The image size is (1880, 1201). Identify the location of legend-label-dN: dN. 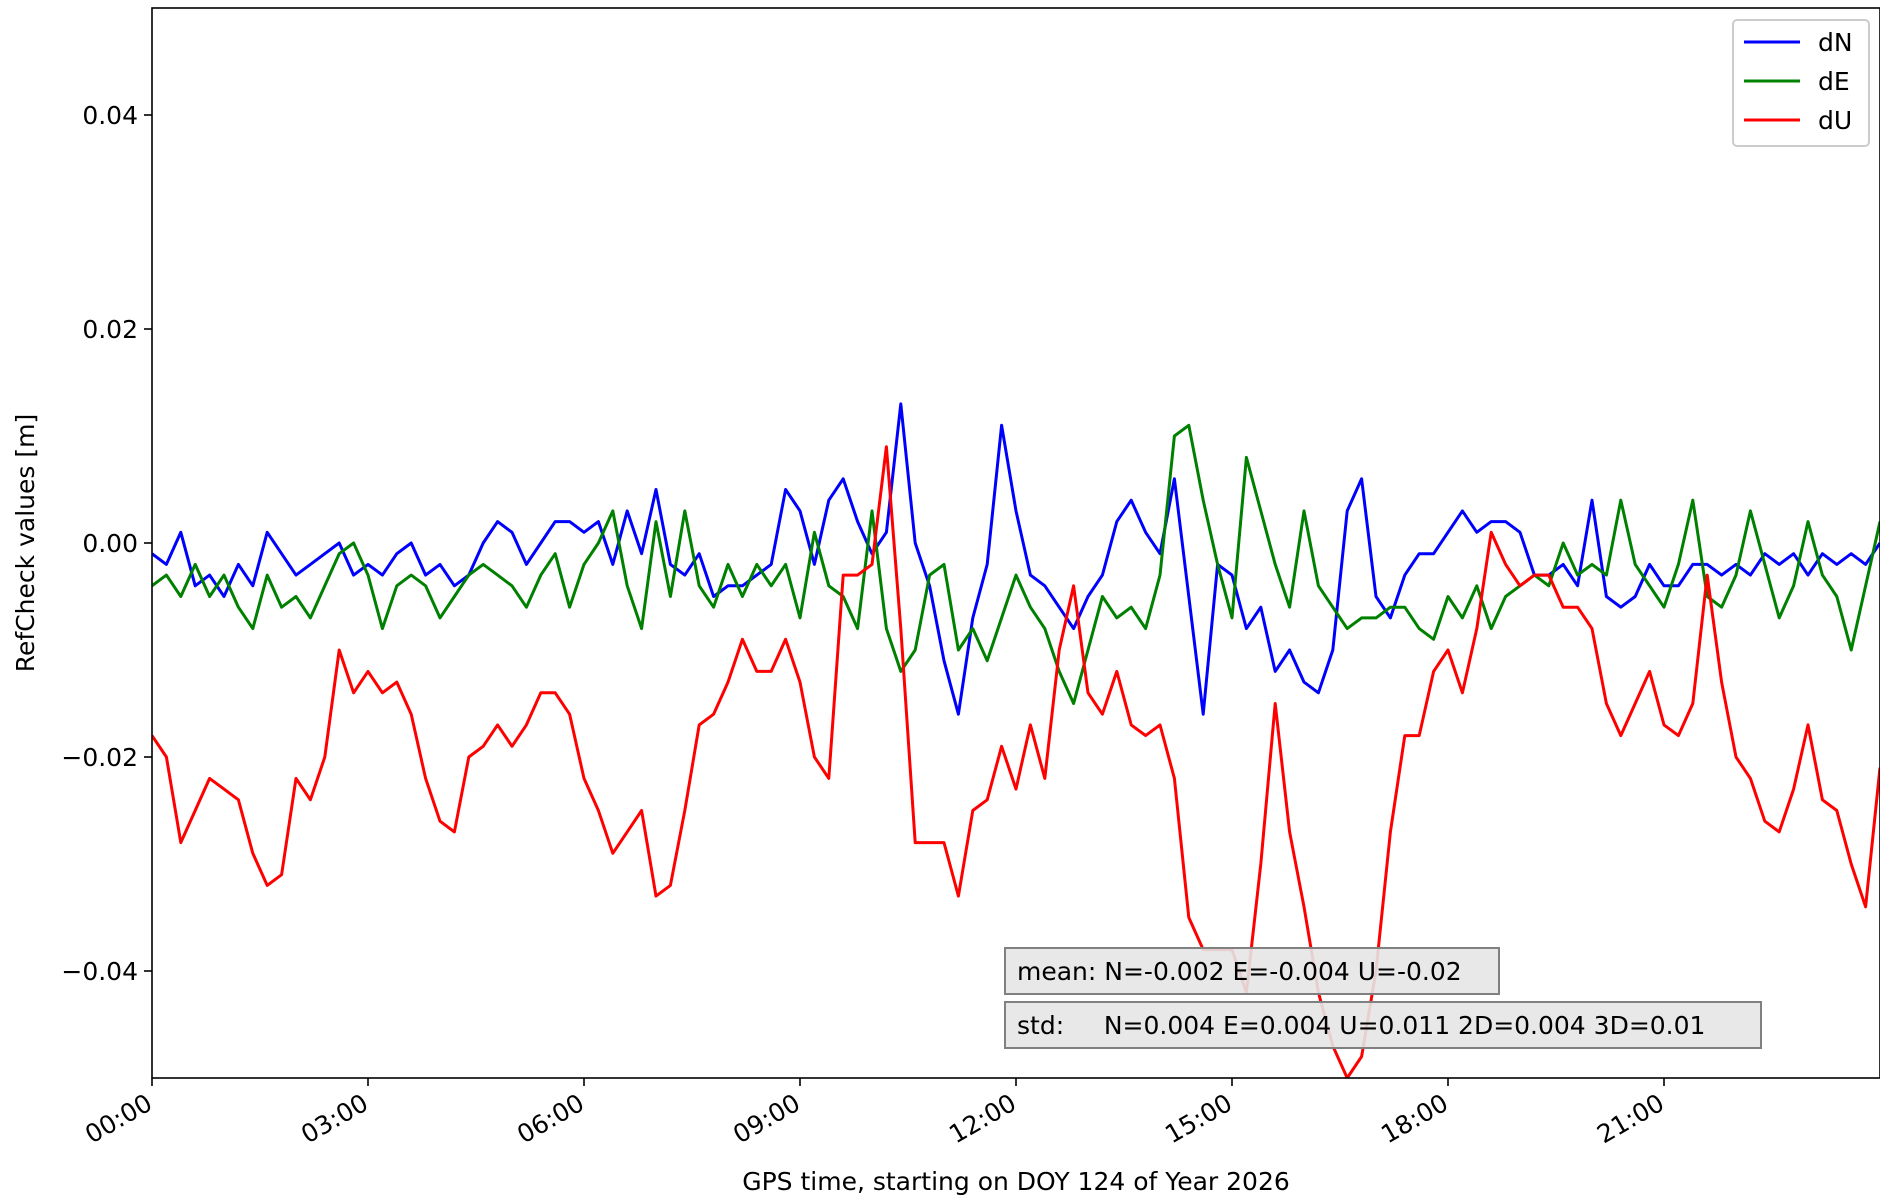
(1835, 42).